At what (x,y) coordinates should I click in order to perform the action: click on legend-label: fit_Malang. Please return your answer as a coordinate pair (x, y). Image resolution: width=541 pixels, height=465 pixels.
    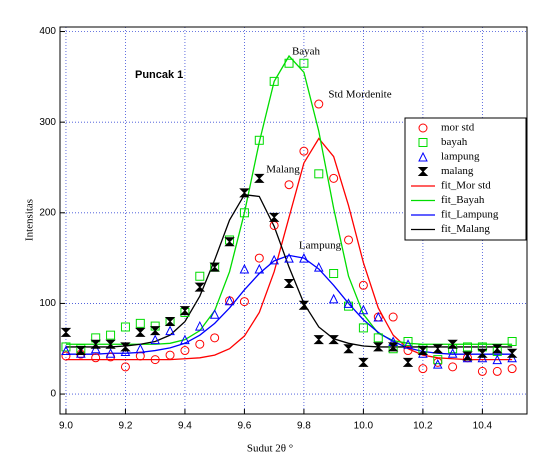
    Looking at the image, I should click on (465, 229).